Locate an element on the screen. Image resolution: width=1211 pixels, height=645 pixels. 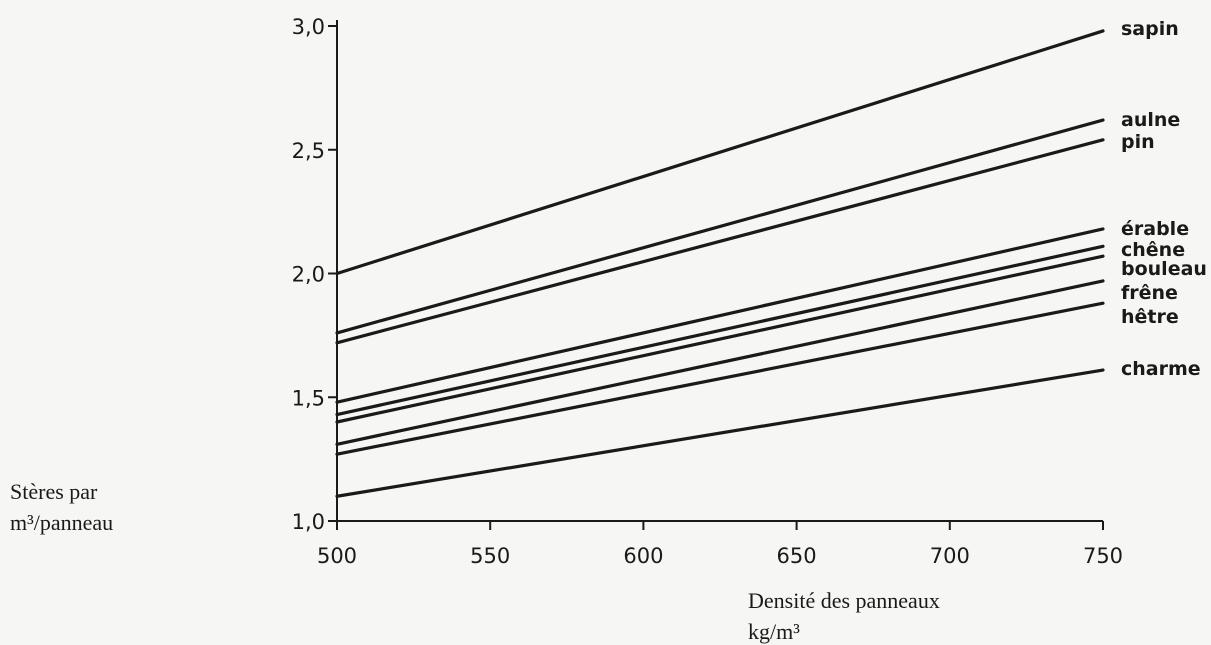
x-ticks: 500 550 600 650 700 750 is located at coordinates (720, 544).